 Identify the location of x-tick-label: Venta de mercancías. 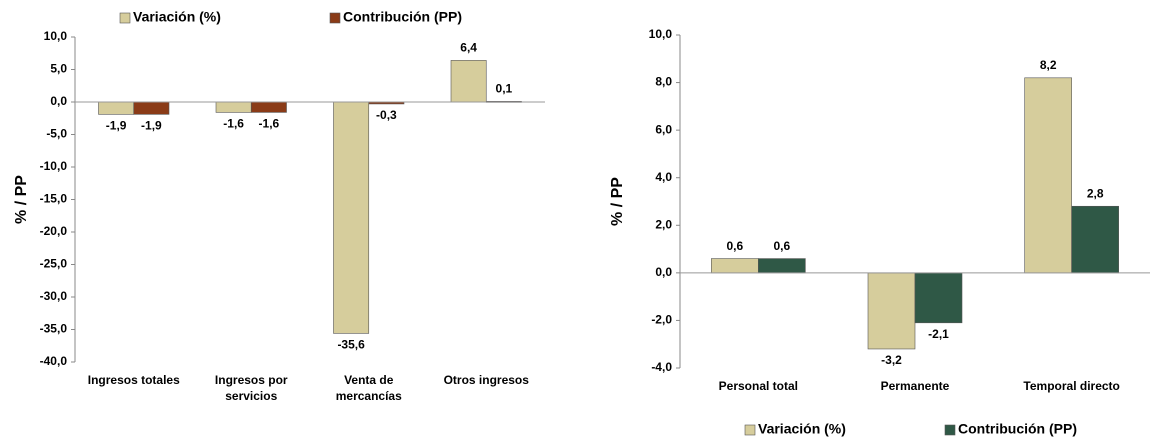
(368, 388).